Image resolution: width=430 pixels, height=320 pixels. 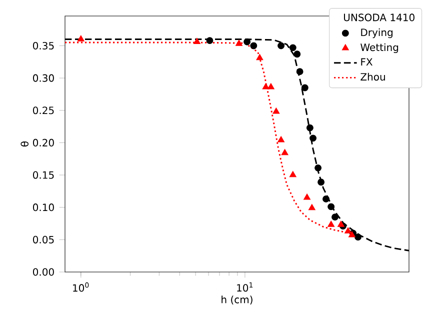 What do you see at coordinates (245, 287) in the screenshot?
I see `x-tick-label: 10$^{1}$` at bounding box center [245, 287].